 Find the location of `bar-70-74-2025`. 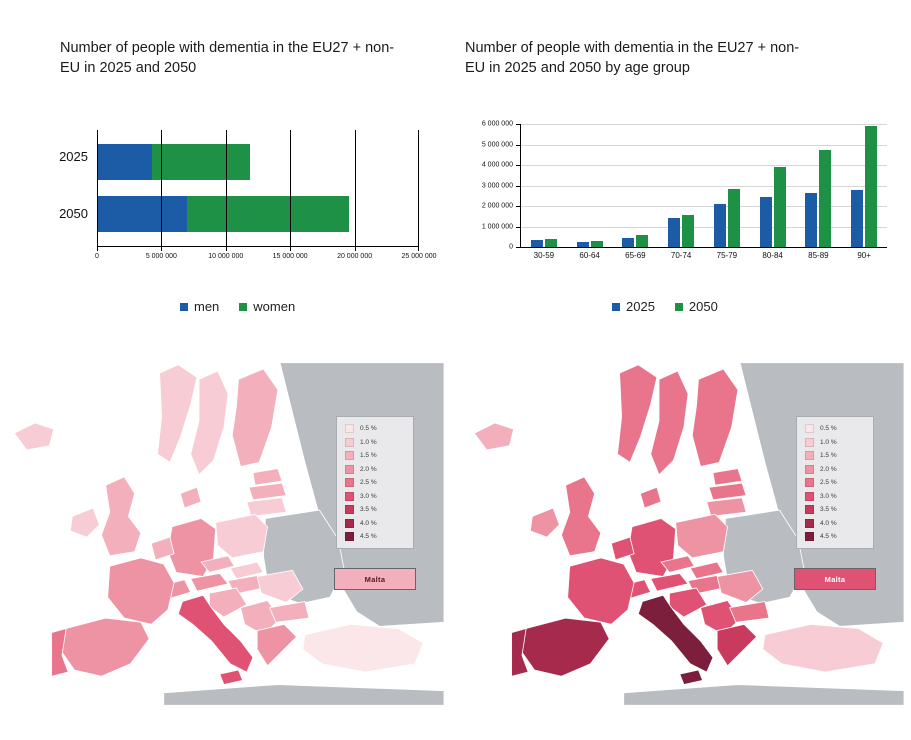

bar-70-74-2025 is located at coordinates (674, 232).